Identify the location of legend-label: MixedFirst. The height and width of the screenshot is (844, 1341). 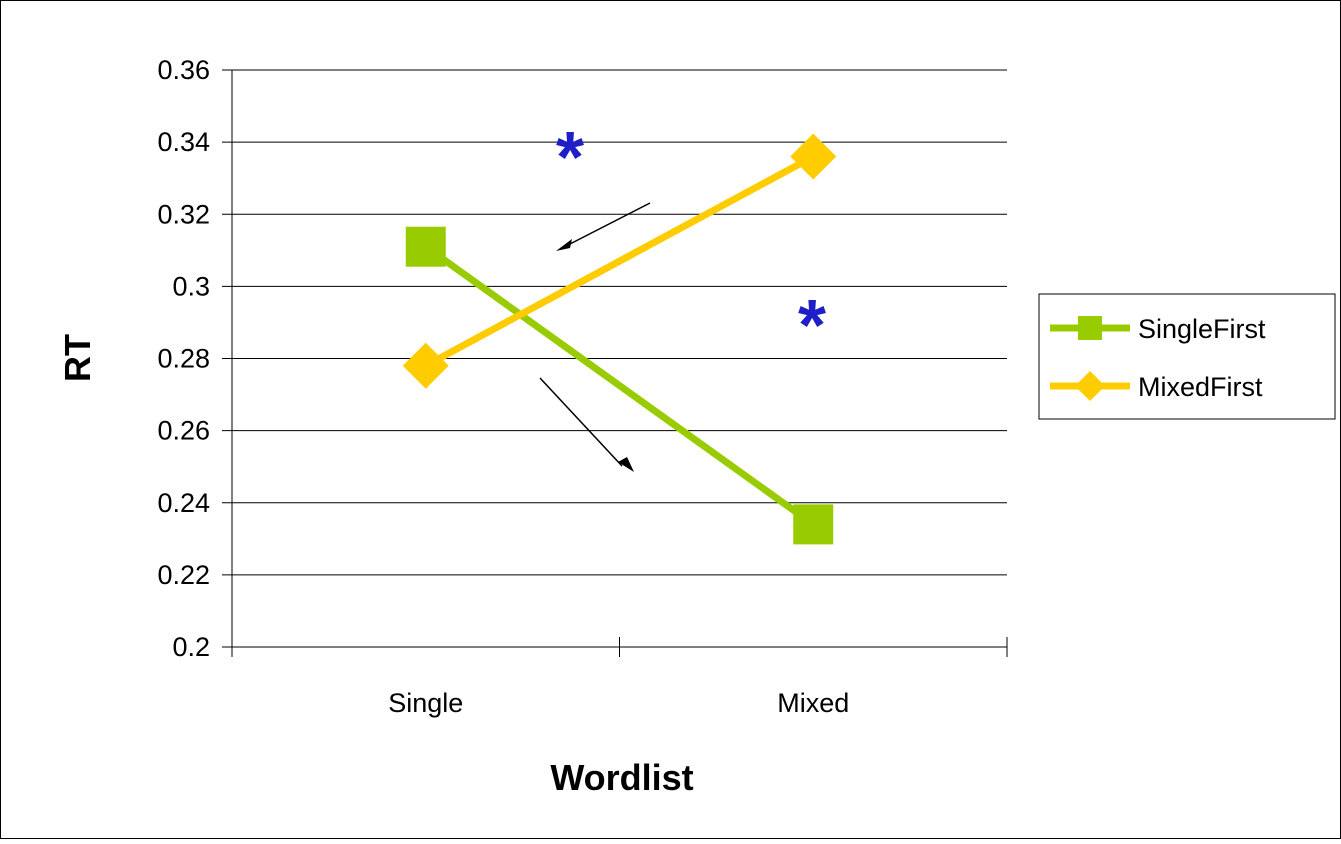
(1200, 387).